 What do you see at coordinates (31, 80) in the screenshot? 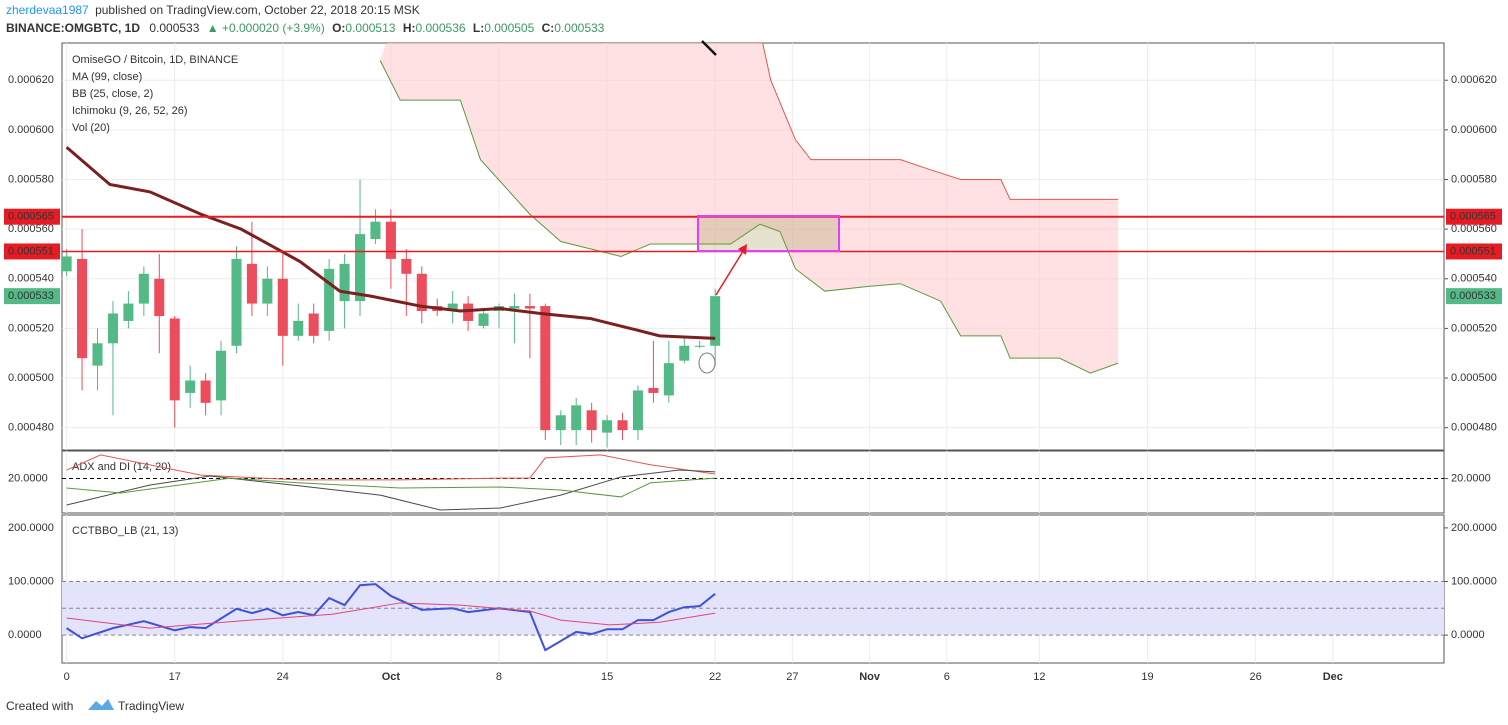
I see `y-tick-label: 0.000620` at bounding box center [31, 80].